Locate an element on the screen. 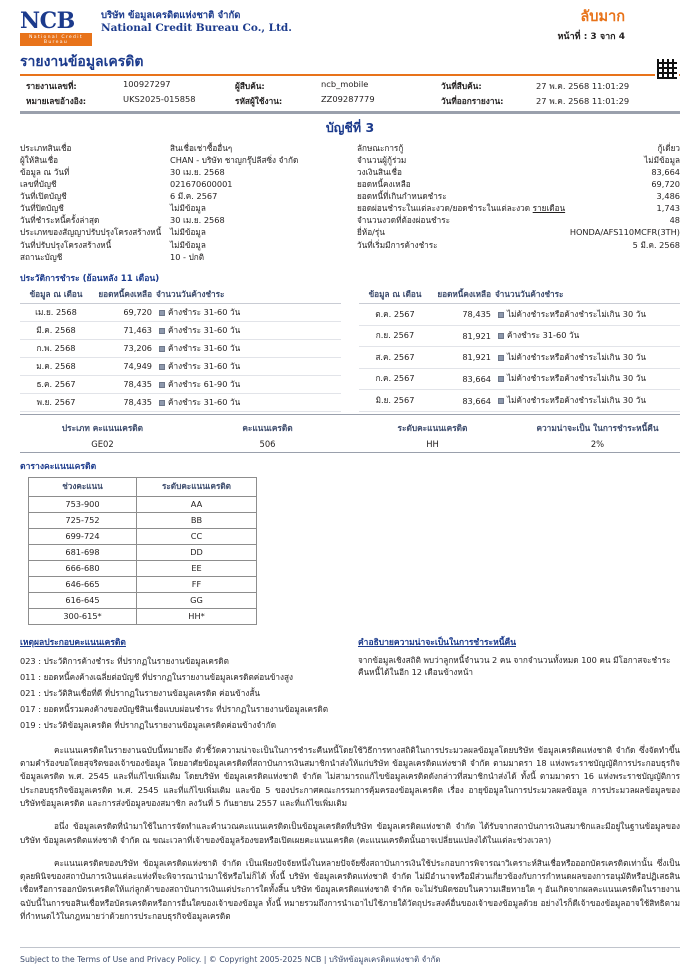  cell-month: มี.ค. 2568 is located at coordinates (56, 330).